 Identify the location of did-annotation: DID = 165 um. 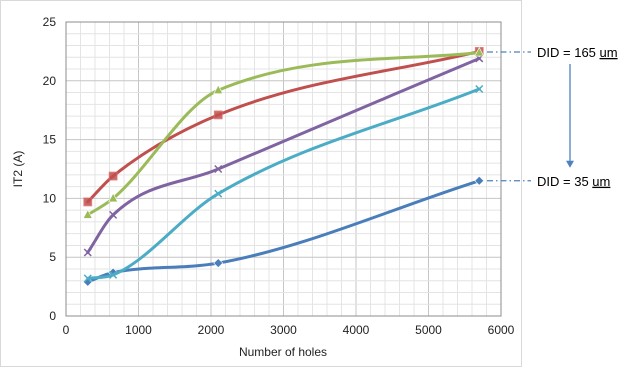
(552, 52).